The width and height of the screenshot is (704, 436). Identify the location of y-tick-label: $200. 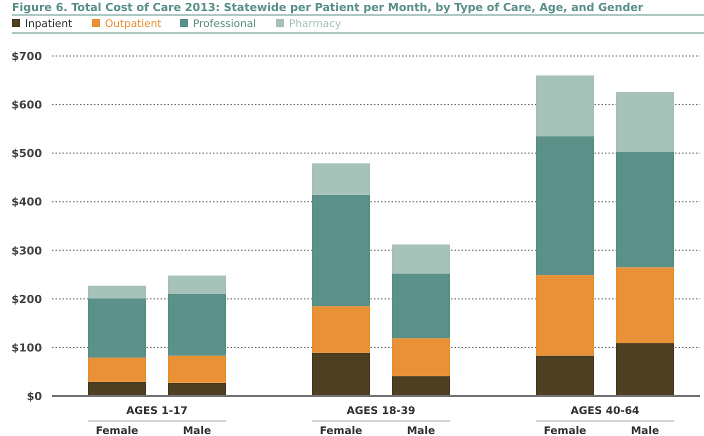
(26, 299).